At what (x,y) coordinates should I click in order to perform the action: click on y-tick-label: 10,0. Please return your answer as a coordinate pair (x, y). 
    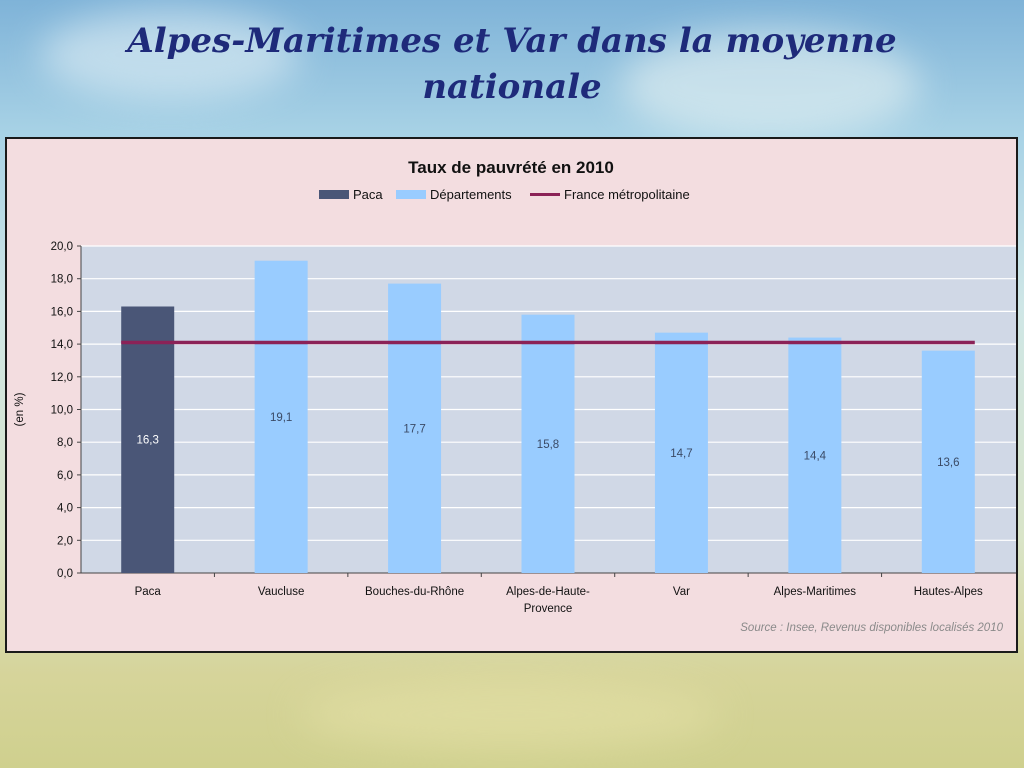
    Looking at the image, I should click on (62, 411).